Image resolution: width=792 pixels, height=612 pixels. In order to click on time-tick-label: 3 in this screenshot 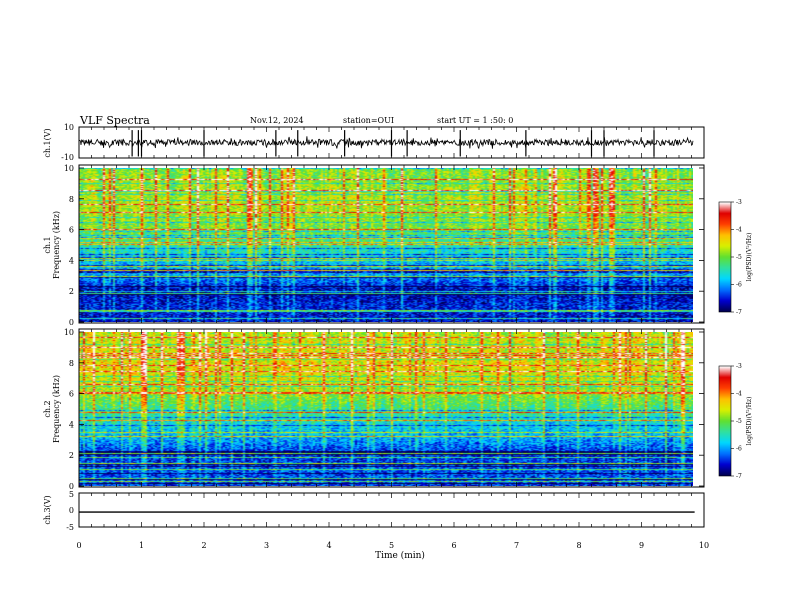, I will do `click(266, 545)`.